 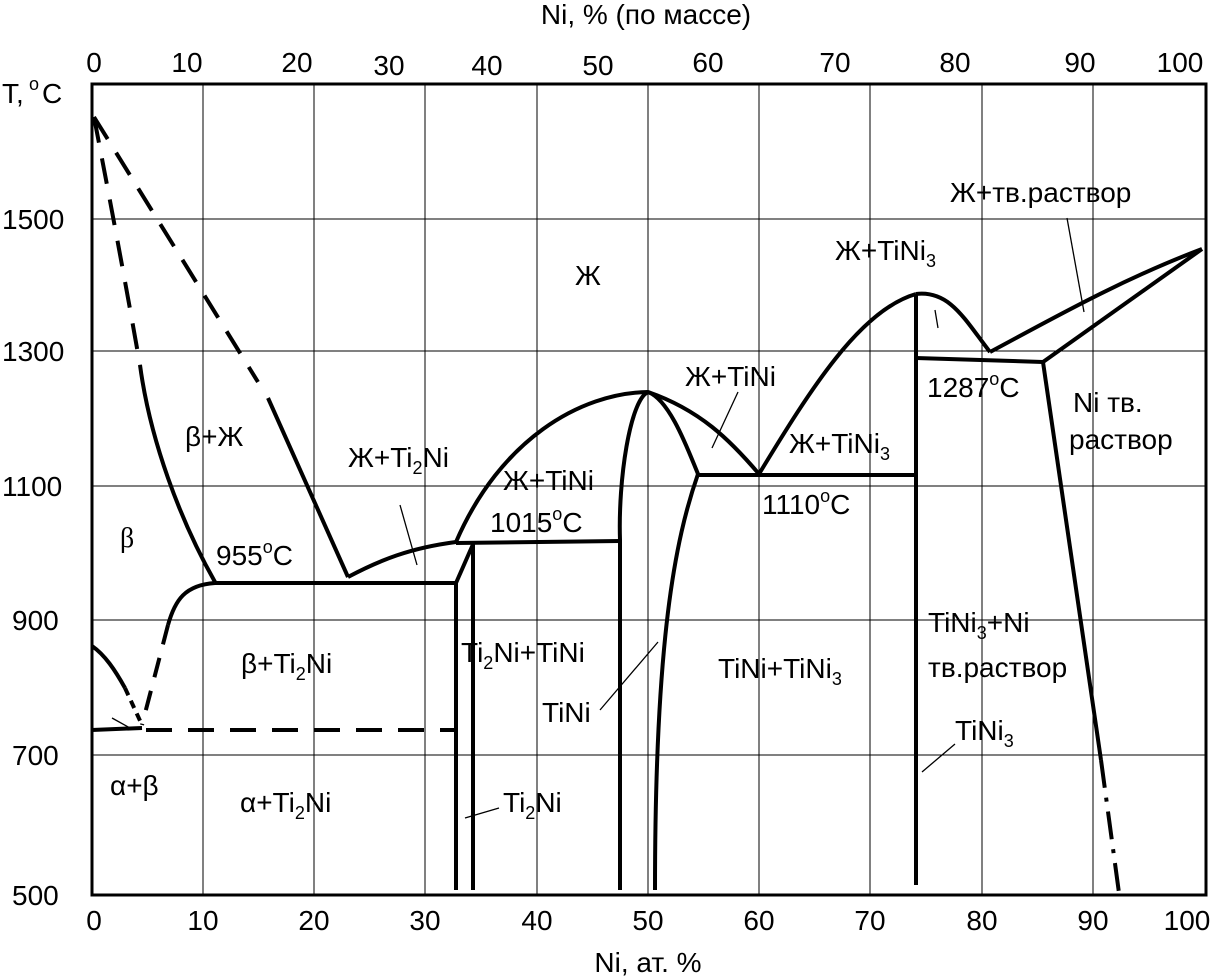 What do you see at coordinates (775, 668) in the screenshot?
I see `region-tini-tini3-a: TiNi+TiNi` at bounding box center [775, 668].